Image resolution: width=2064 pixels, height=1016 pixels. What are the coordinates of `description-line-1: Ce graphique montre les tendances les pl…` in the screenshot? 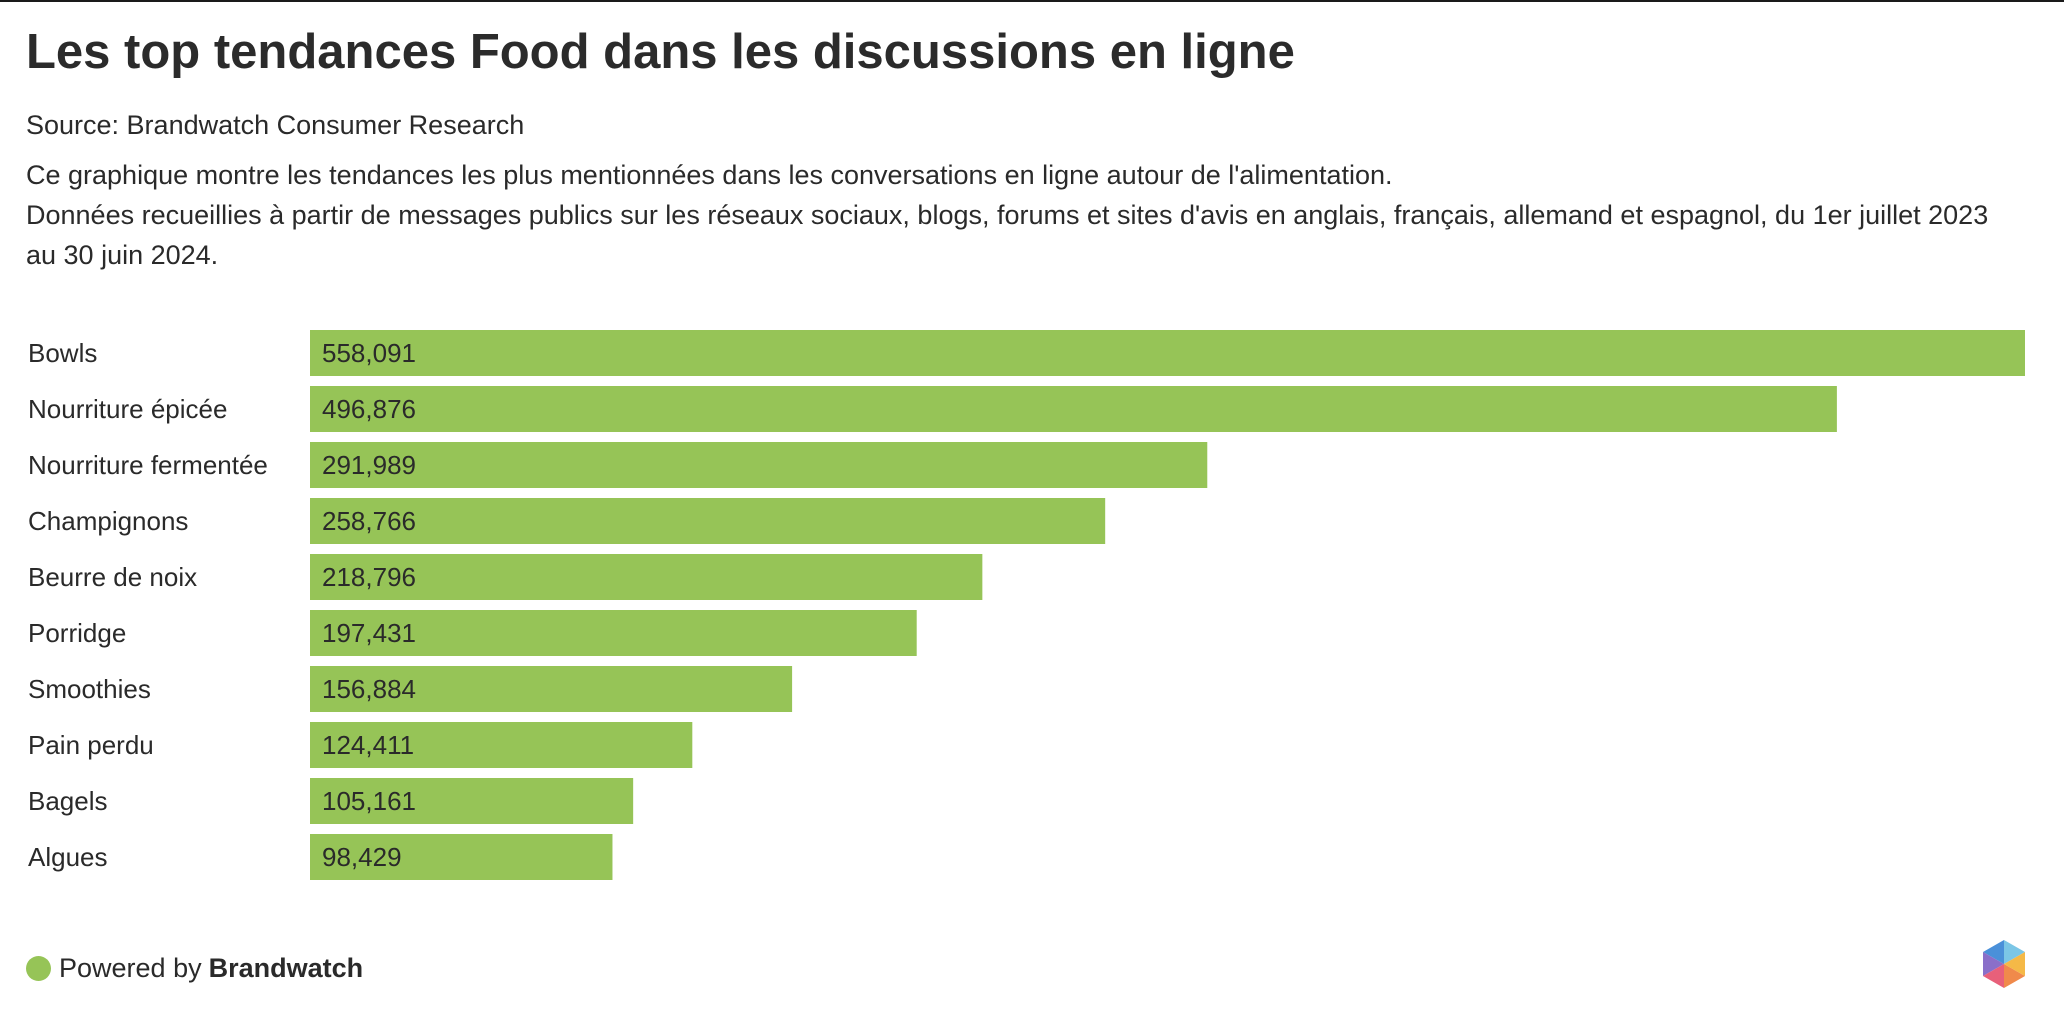 It's located at (709, 175).